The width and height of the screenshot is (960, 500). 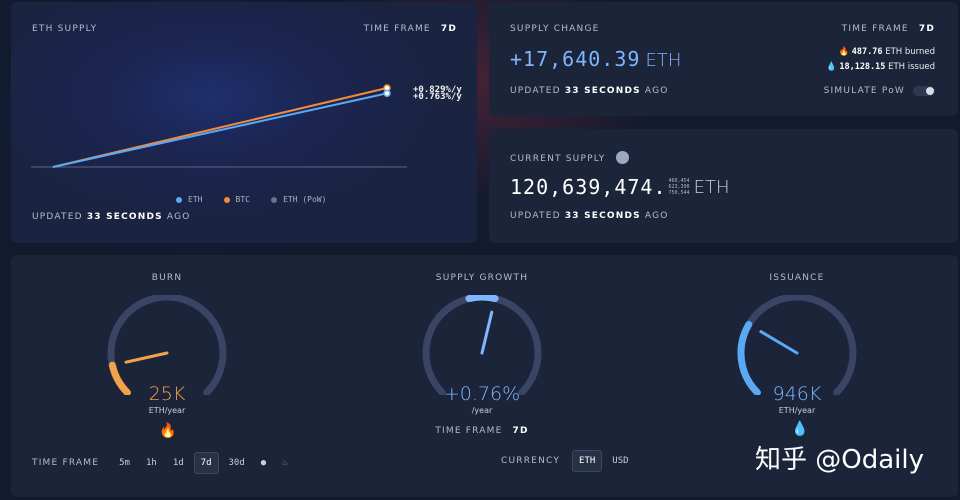 What do you see at coordinates (236, 199) in the screenshot?
I see `legend-btc: BTC` at bounding box center [236, 199].